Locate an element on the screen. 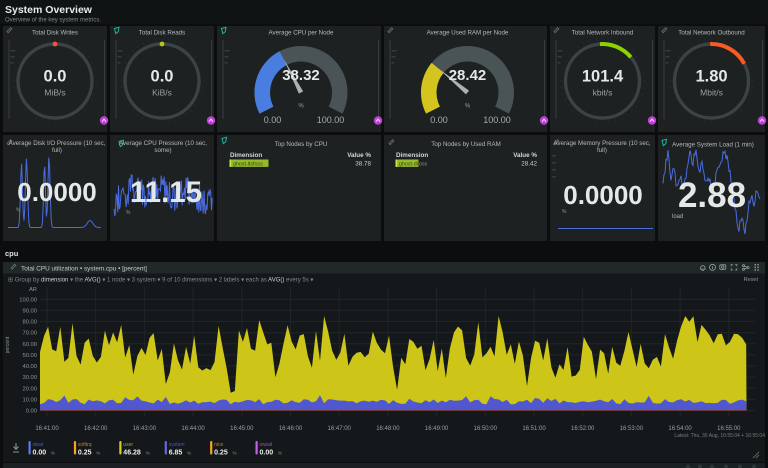 This screenshot has height=468, width=768. svg-text: Average Used RAM per Node is located at coordinates (468, 33).